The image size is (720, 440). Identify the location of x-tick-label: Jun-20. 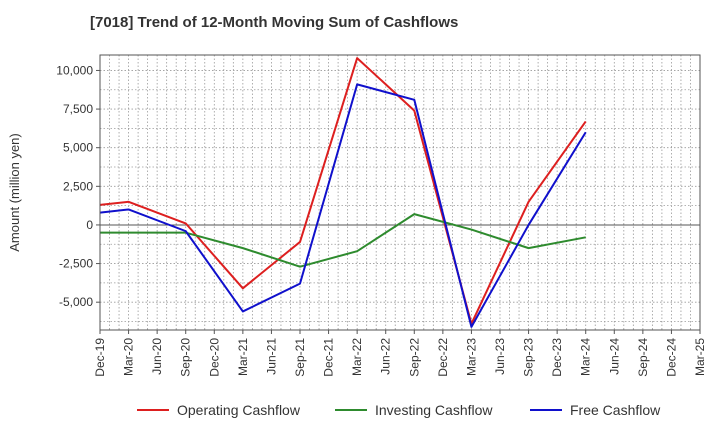
(157, 356).